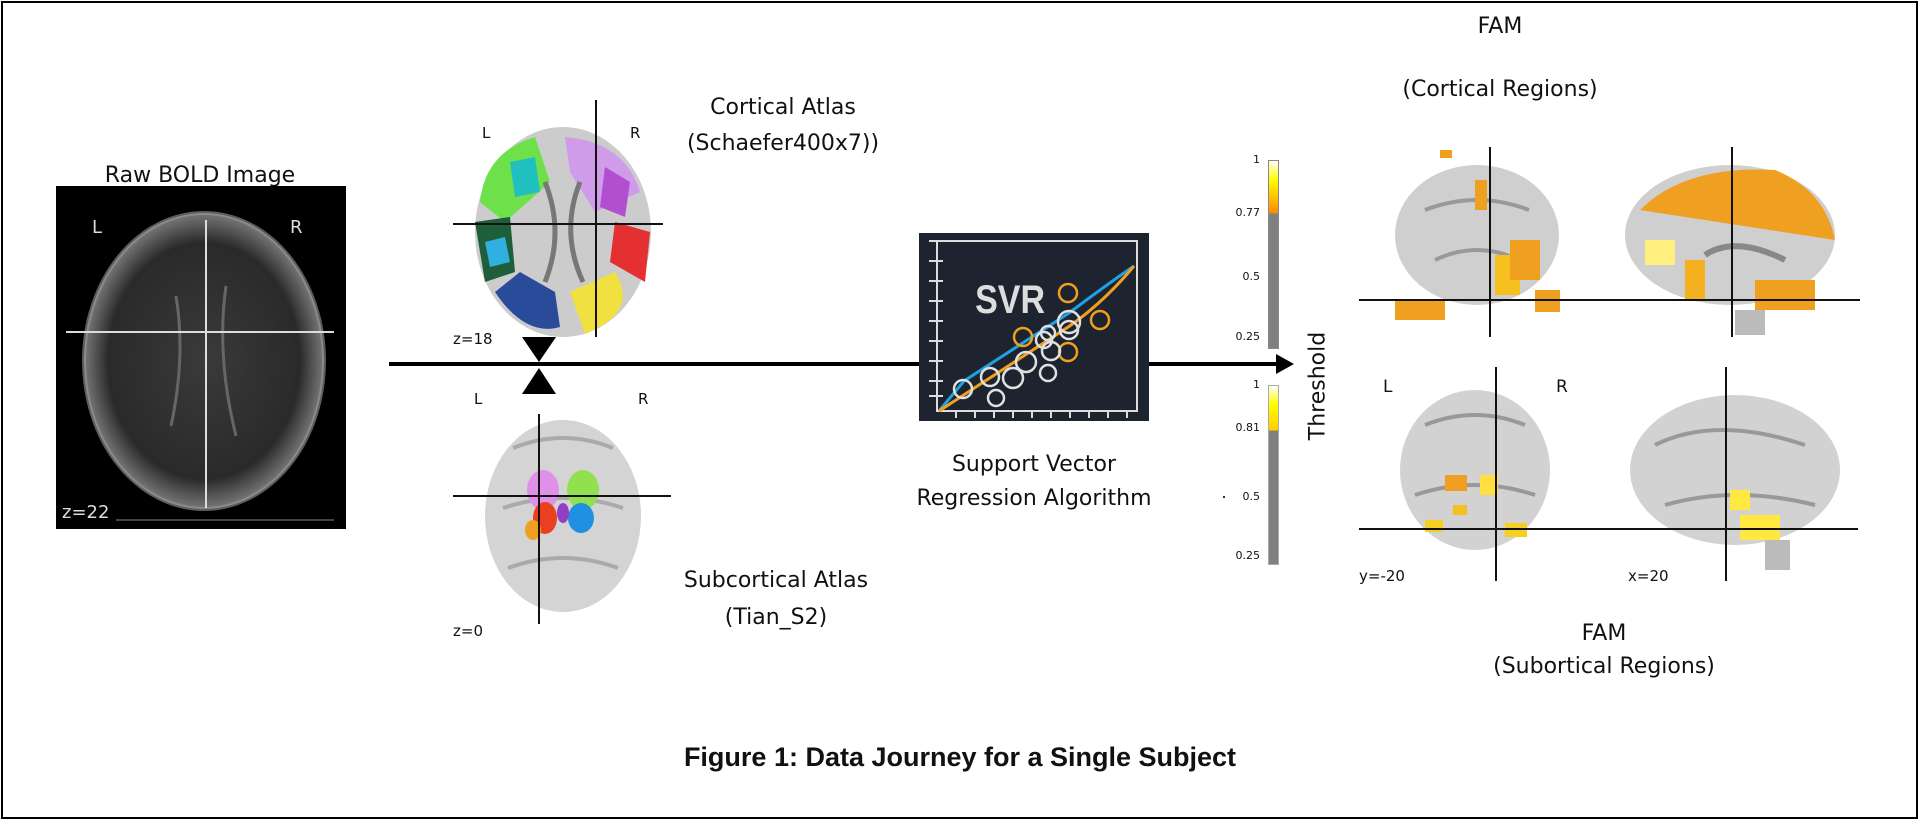 The image size is (1919, 820). Describe the element at coordinates (1562, 387) in the screenshot. I see `fam-sub-right-label: R` at that location.